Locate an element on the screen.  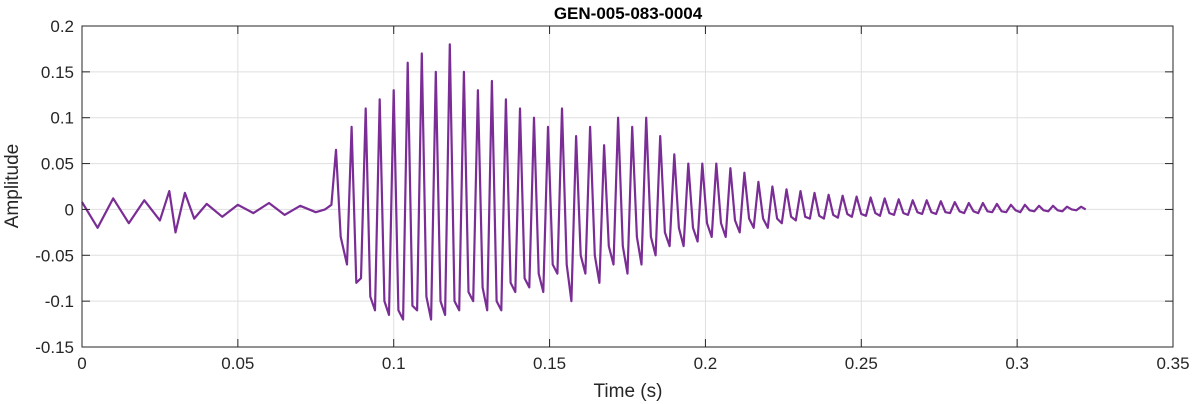
x-tick-labels: 0 0.05 0.1 0.15 0.2 0.25 0.3 0.35 is located at coordinates (633, 363).